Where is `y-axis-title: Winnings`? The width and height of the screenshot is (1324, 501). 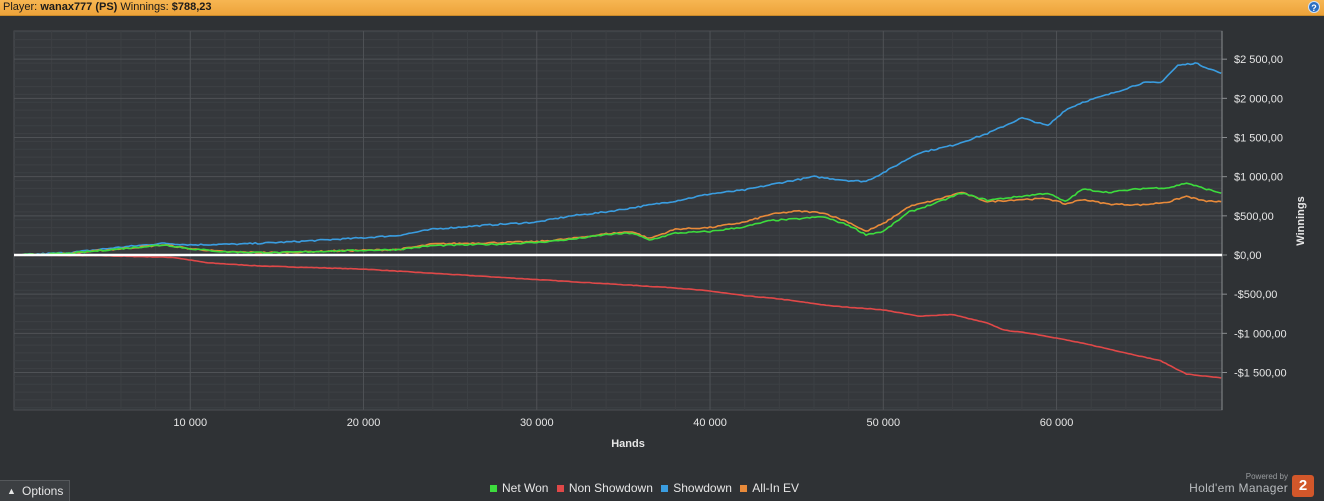 y-axis-title: Winnings is located at coordinates (1301, 220).